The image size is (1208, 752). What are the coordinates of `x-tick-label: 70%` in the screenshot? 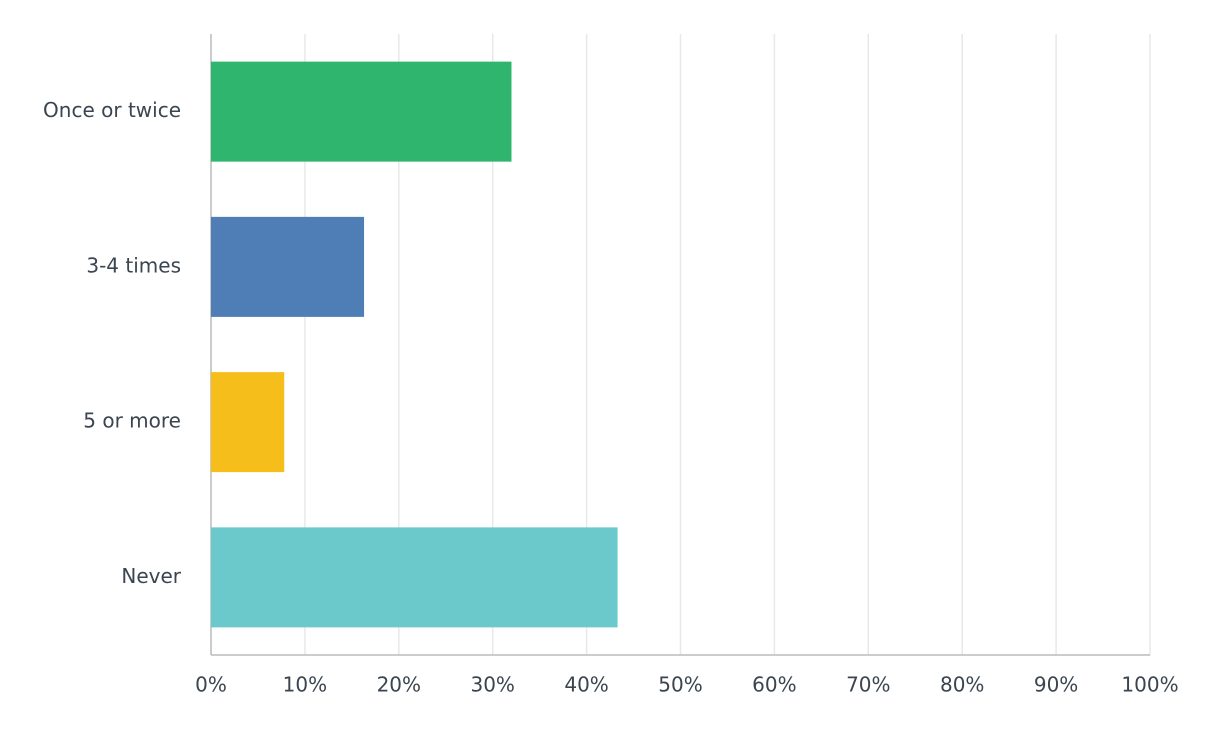 It's located at (868, 685).